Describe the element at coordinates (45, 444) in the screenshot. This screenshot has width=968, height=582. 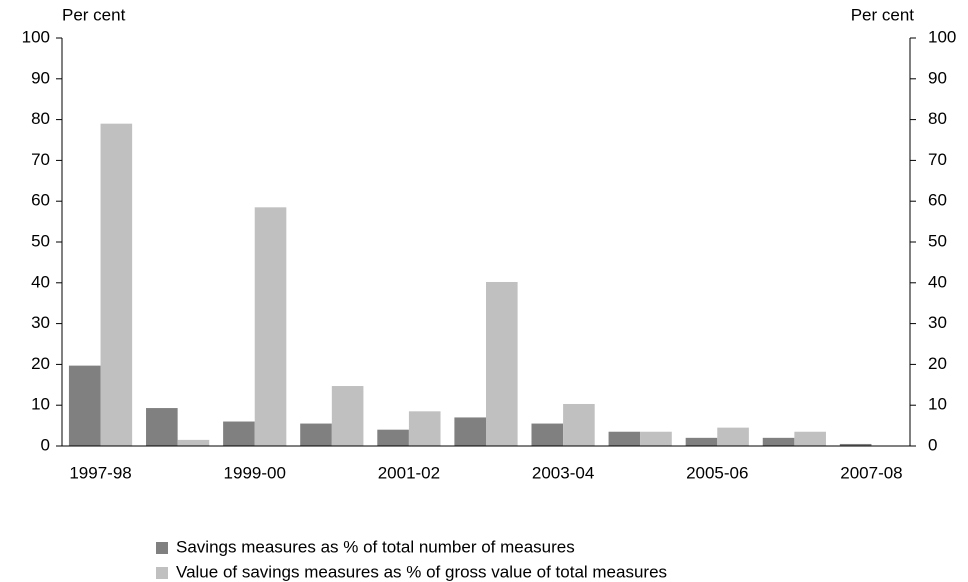
I see `y-tick-label: 0` at that location.